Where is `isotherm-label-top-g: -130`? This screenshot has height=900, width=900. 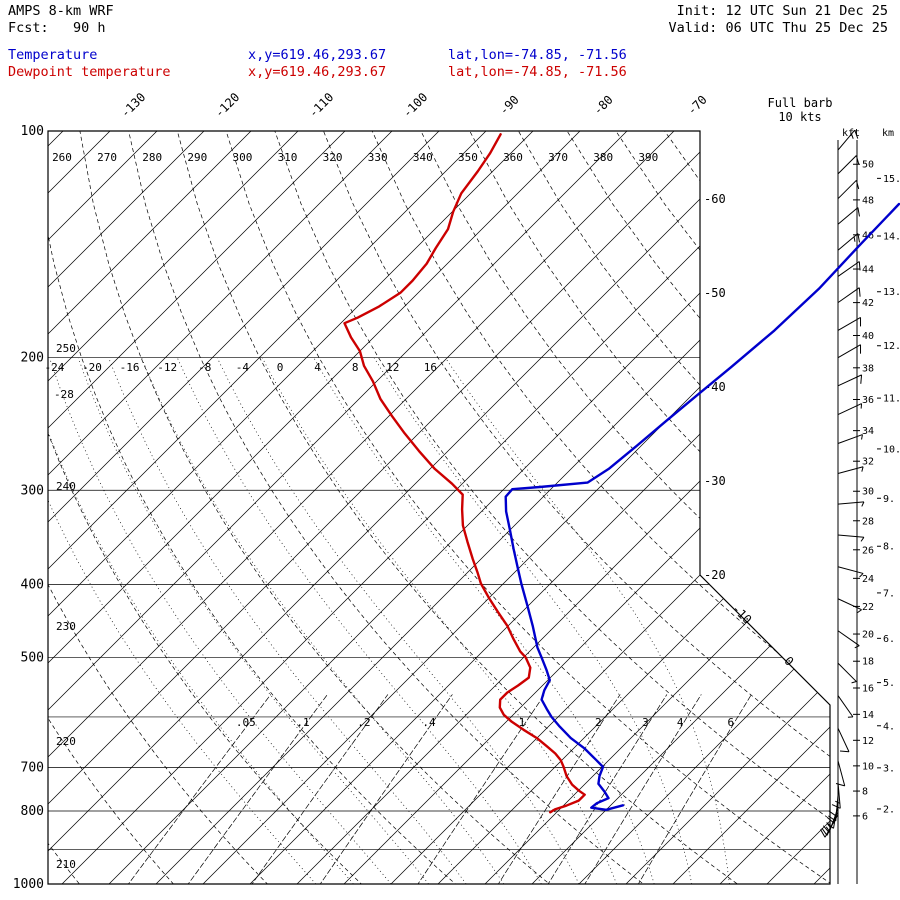
isotherm-label-top-g: -130 is located at coordinates (133, 105).